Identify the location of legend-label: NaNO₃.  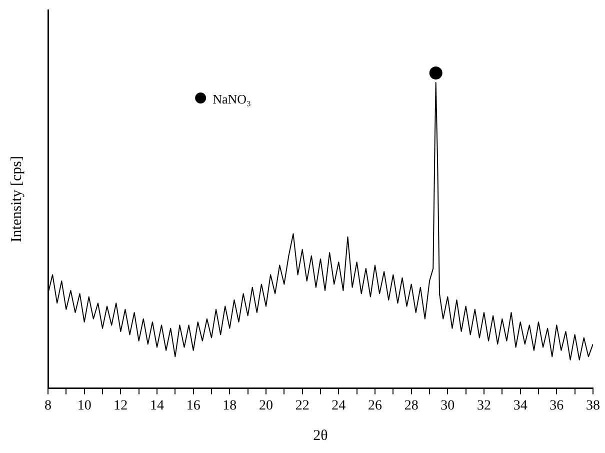
(232, 98).